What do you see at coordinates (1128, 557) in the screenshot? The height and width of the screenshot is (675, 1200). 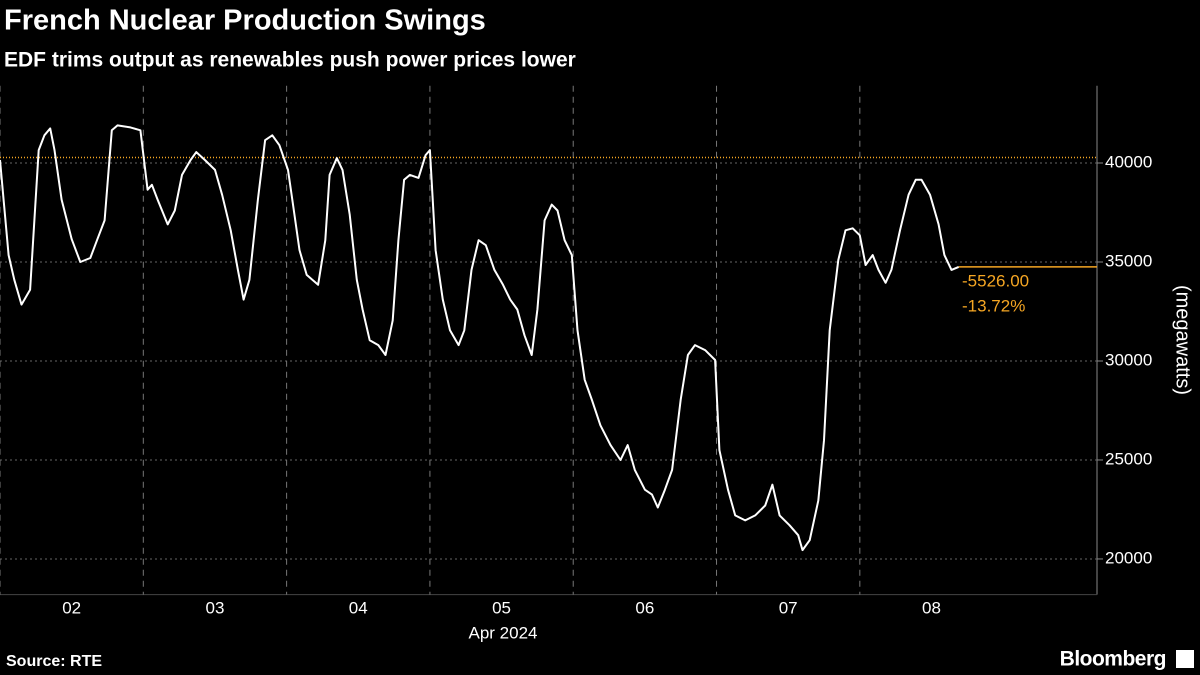 I see `y-tick-label: 20000` at bounding box center [1128, 557].